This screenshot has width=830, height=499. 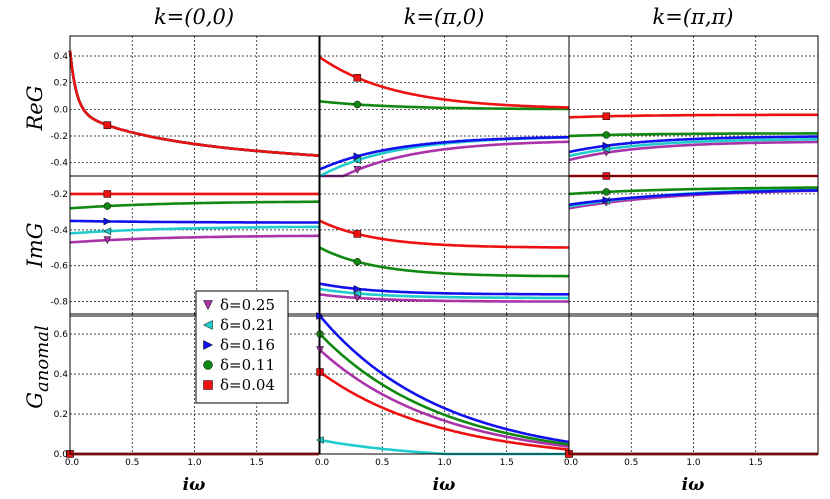 I want to click on legend-entry-0: δ=0.25, so click(x=247, y=305).